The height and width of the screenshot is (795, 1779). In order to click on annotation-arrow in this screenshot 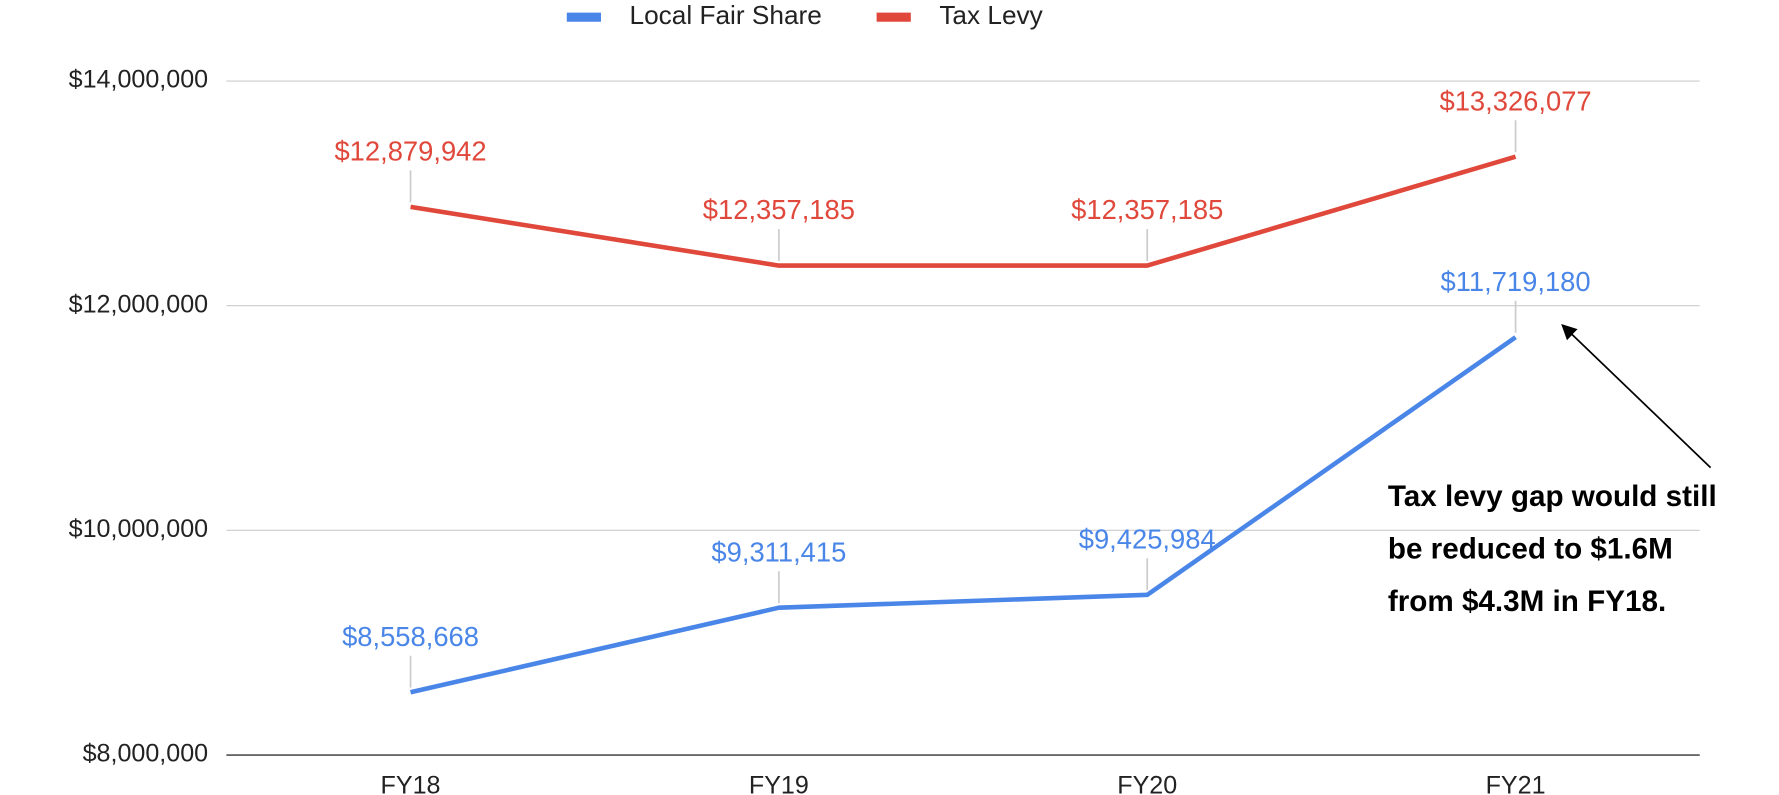, I will do `click(1636, 396)`.